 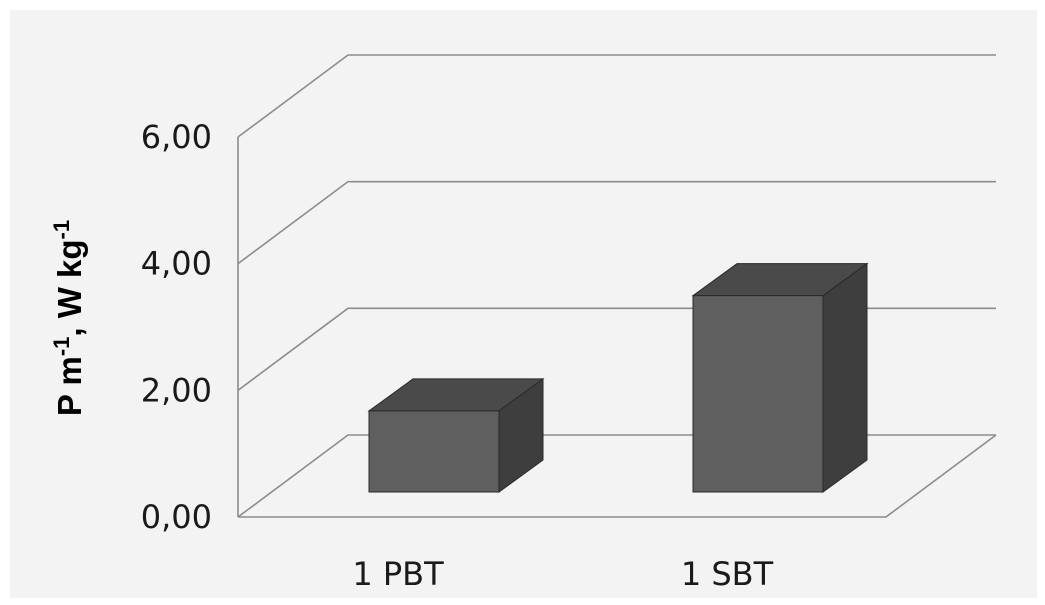 What do you see at coordinates (176, 264) in the screenshot?
I see `y-tick-label: 4,00` at bounding box center [176, 264].